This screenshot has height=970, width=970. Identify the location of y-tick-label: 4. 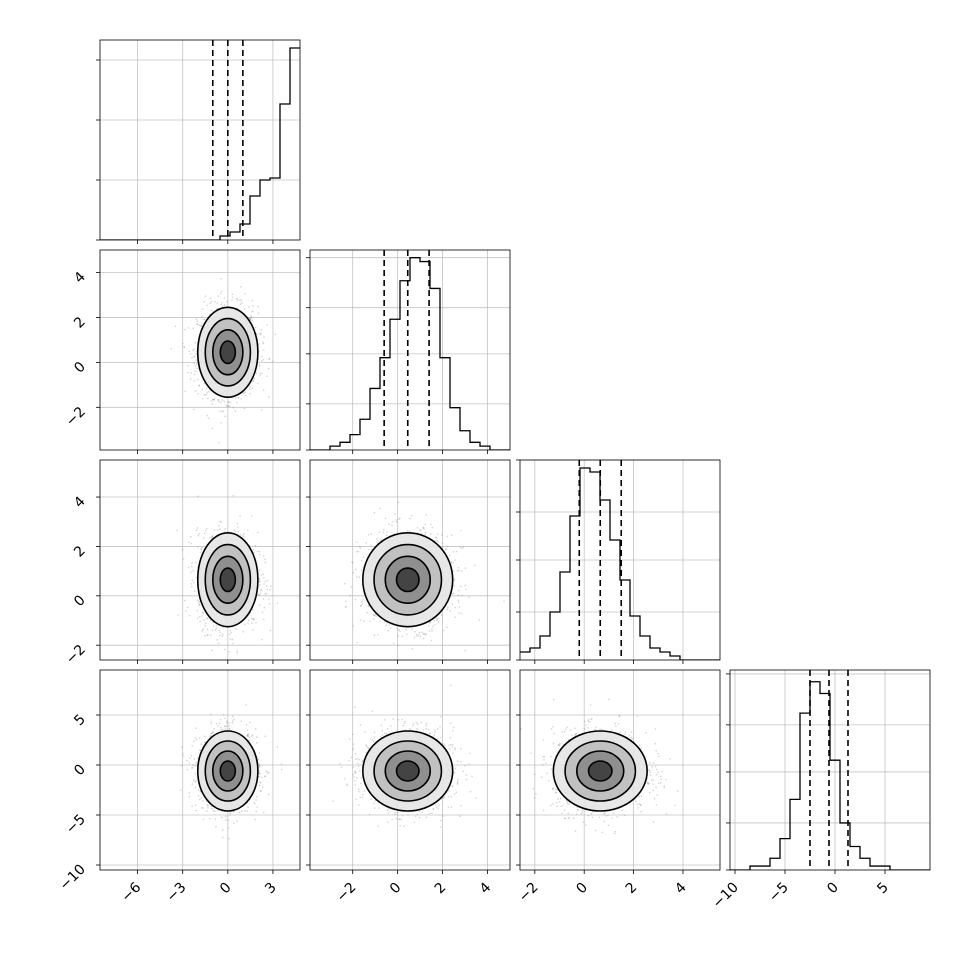
(80, 502).